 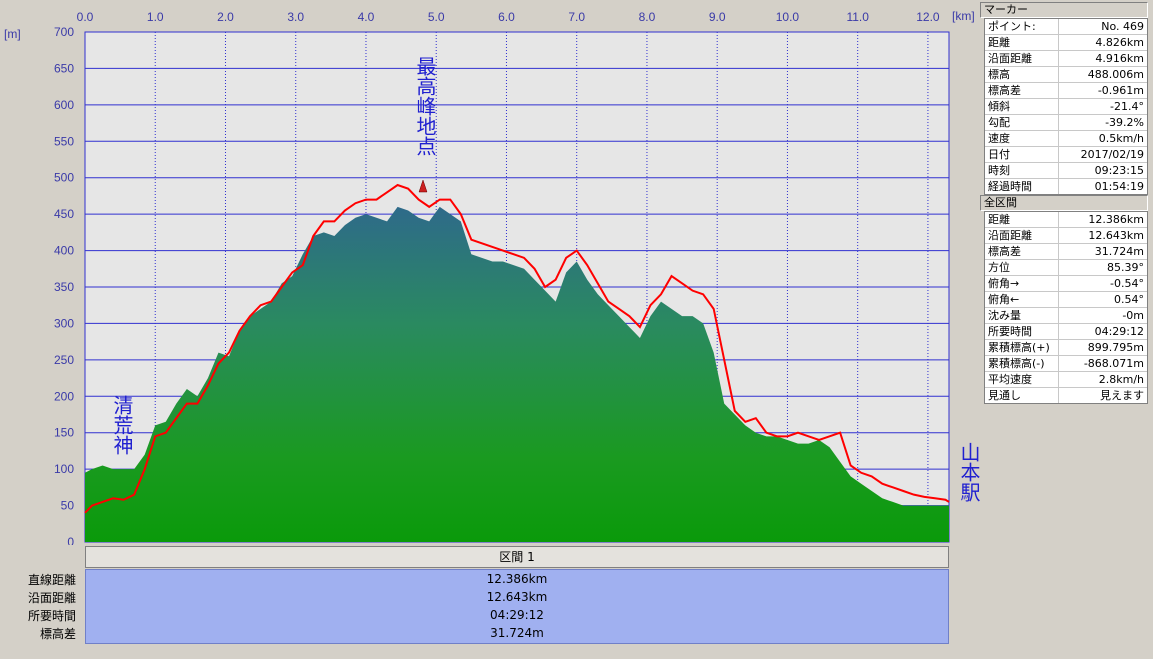 What do you see at coordinates (1127, 106) in the screenshot?
I see `marker-value: -21.4°` at bounding box center [1127, 106].